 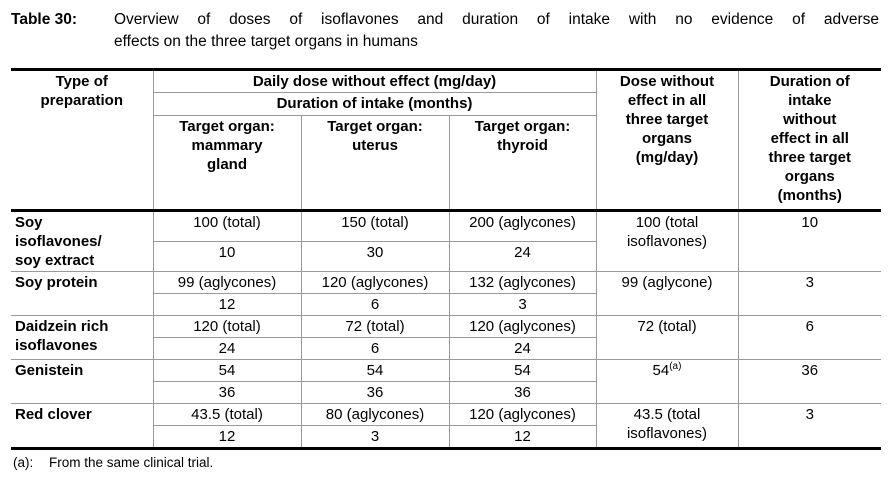 I want to click on all-organs-dose-cell: 99 (aglycone), so click(x=667, y=293).